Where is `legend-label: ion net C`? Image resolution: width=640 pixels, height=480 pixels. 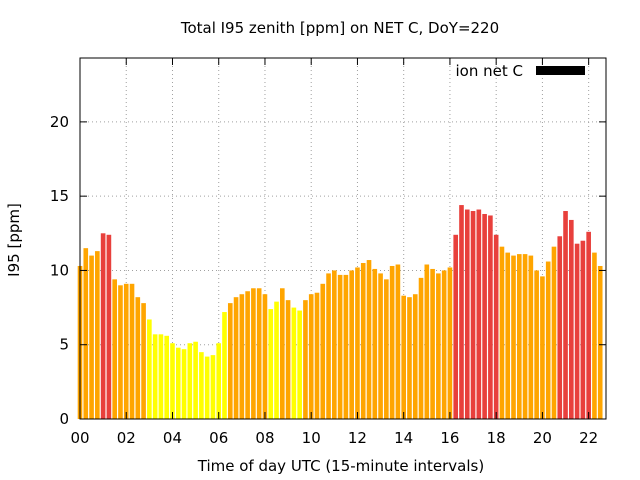
legend-label: ion net C is located at coordinates (489, 71).